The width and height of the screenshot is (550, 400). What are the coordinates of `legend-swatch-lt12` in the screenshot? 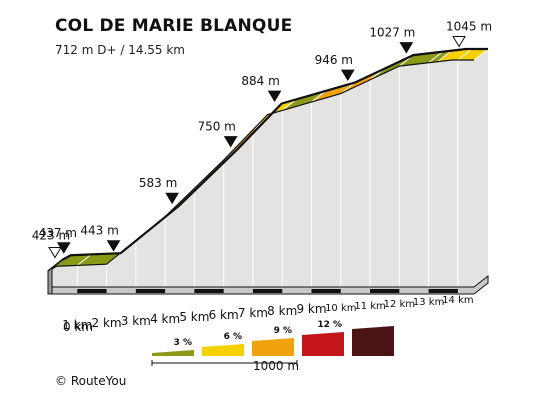 It's located at (323, 344).